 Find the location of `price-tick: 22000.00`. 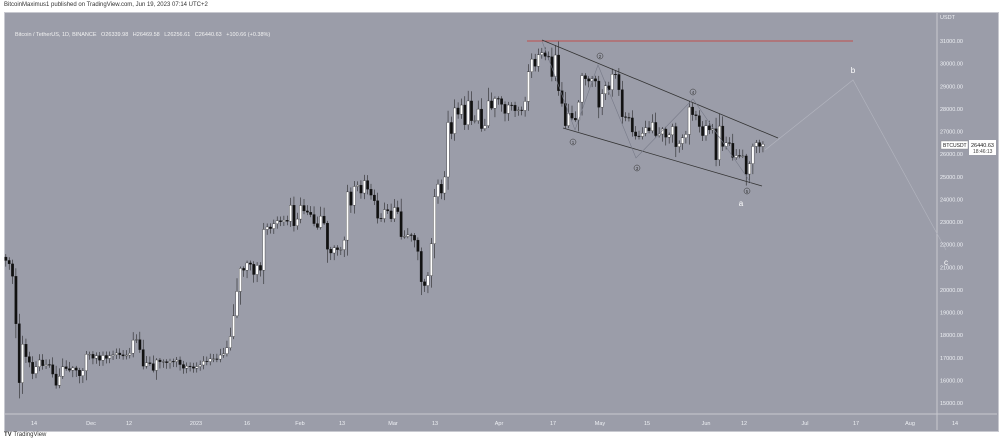

price-tick: 22000.00 is located at coordinates (951, 246).